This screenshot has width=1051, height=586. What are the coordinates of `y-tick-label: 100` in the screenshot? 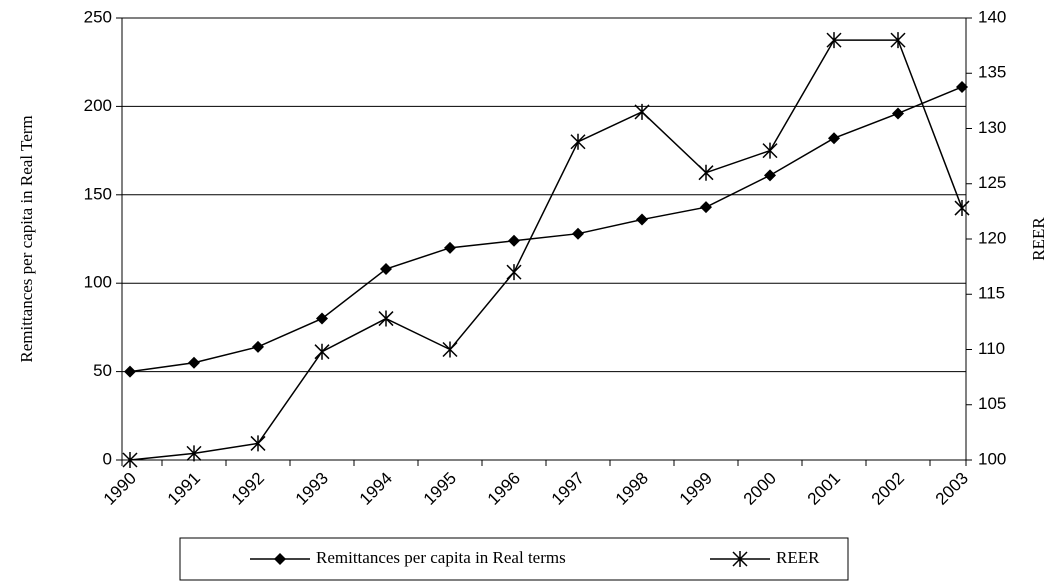 It's located at (98, 282).